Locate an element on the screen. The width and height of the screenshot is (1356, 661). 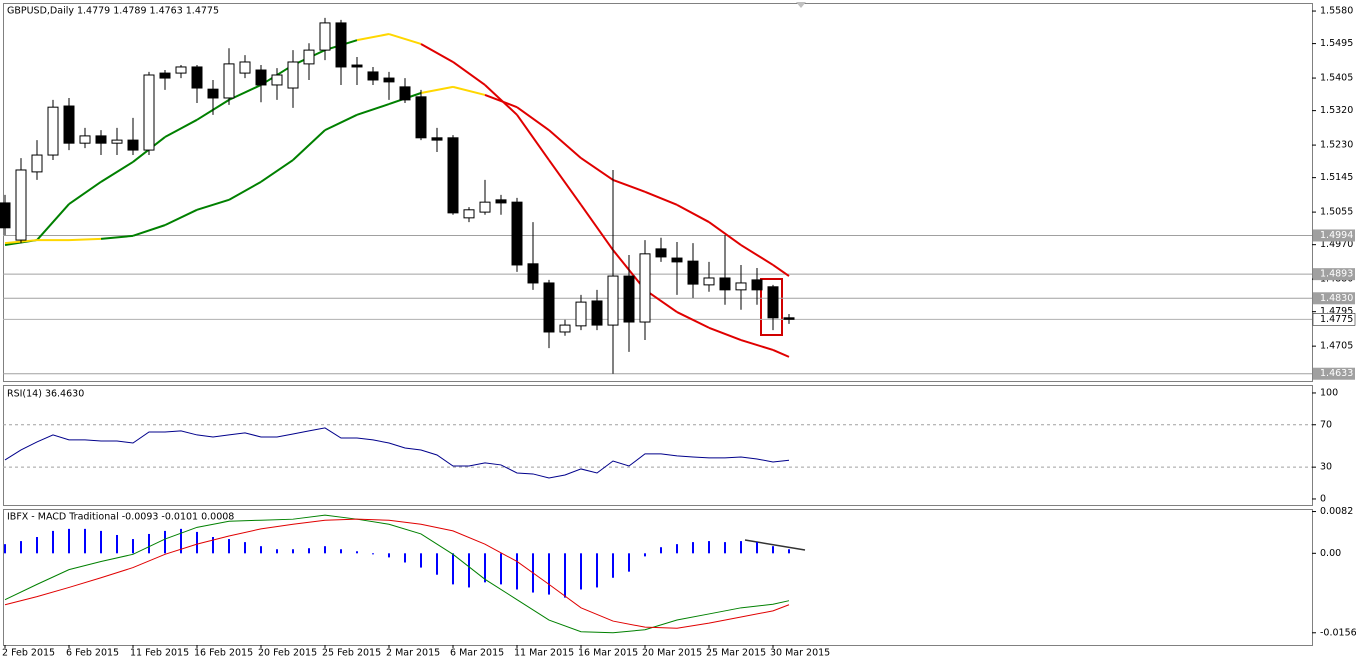
highlight-box is located at coordinates (771, 307).